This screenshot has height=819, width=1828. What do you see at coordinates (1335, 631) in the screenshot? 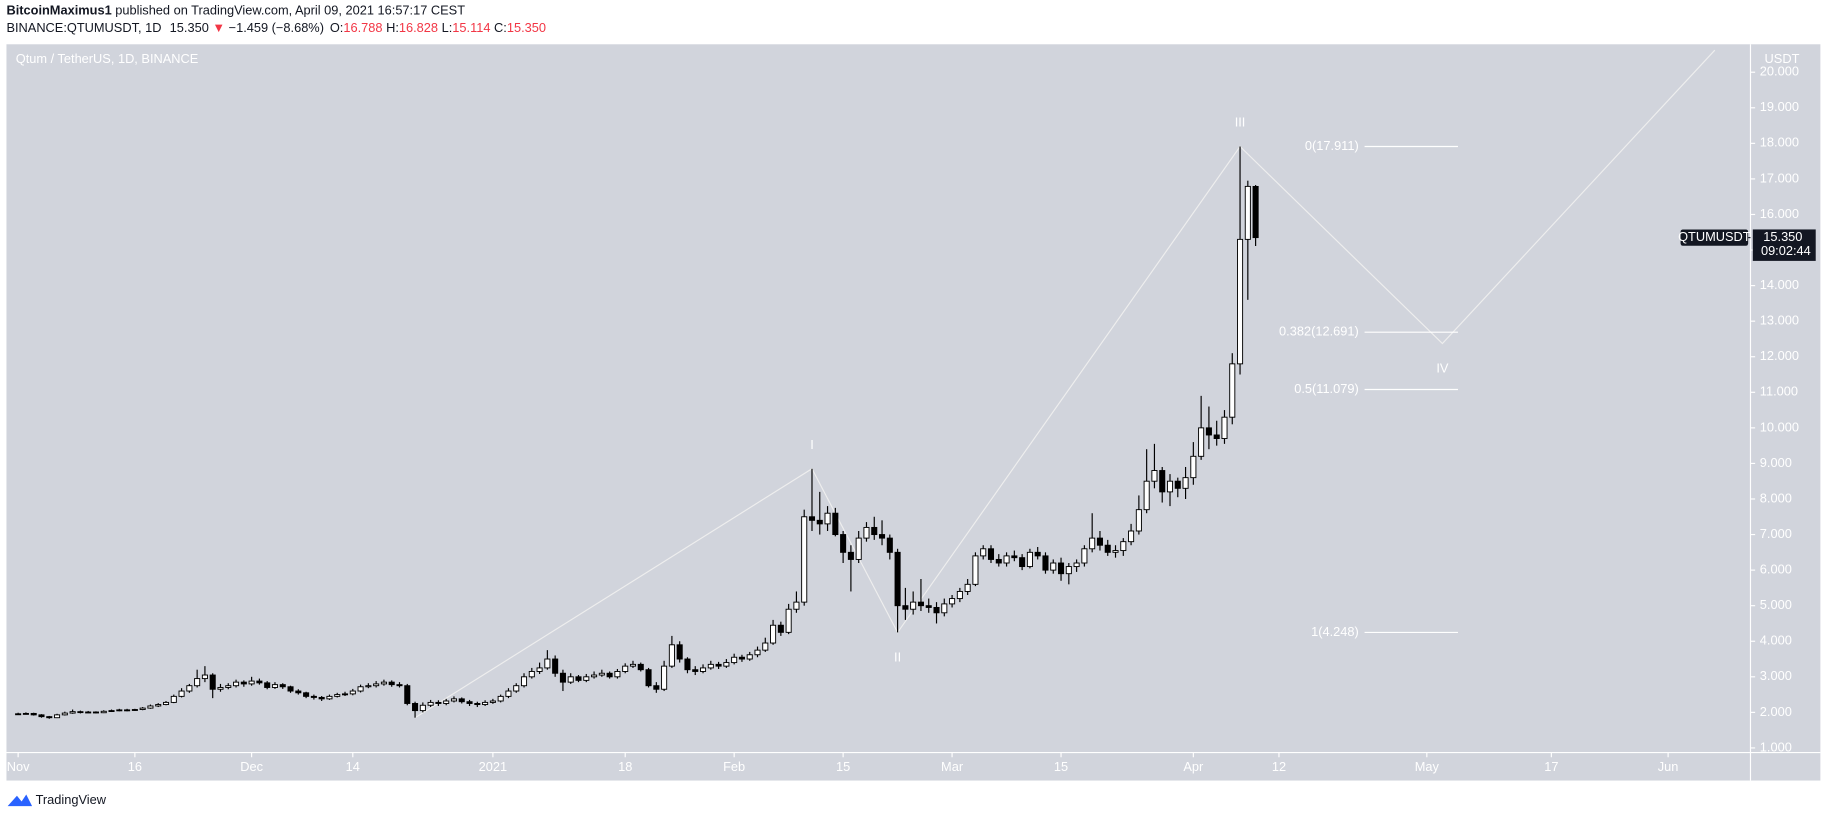
I see `fib-label: 1(4.248)` at bounding box center [1335, 631].